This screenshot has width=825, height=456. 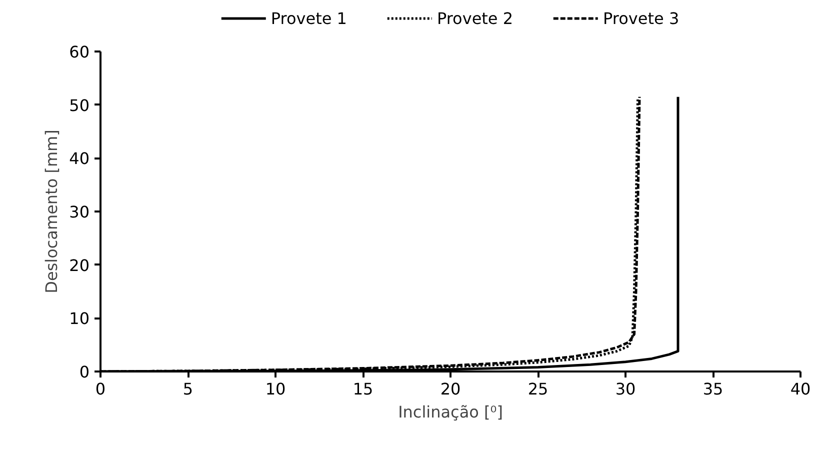 What do you see at coordinates (100, 389) in the screenshot?
I see `x-tick-label: 0` at bounding box center [100, 389].